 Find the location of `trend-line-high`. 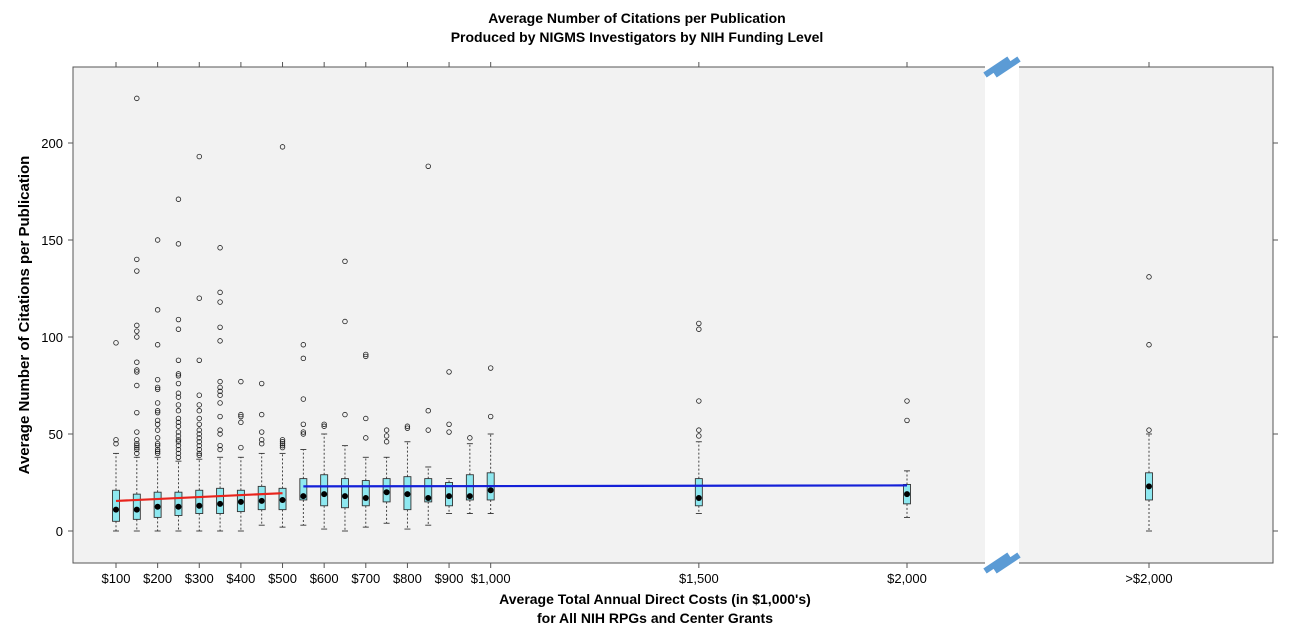

trend-line-high is located at coordinates (605, 486).